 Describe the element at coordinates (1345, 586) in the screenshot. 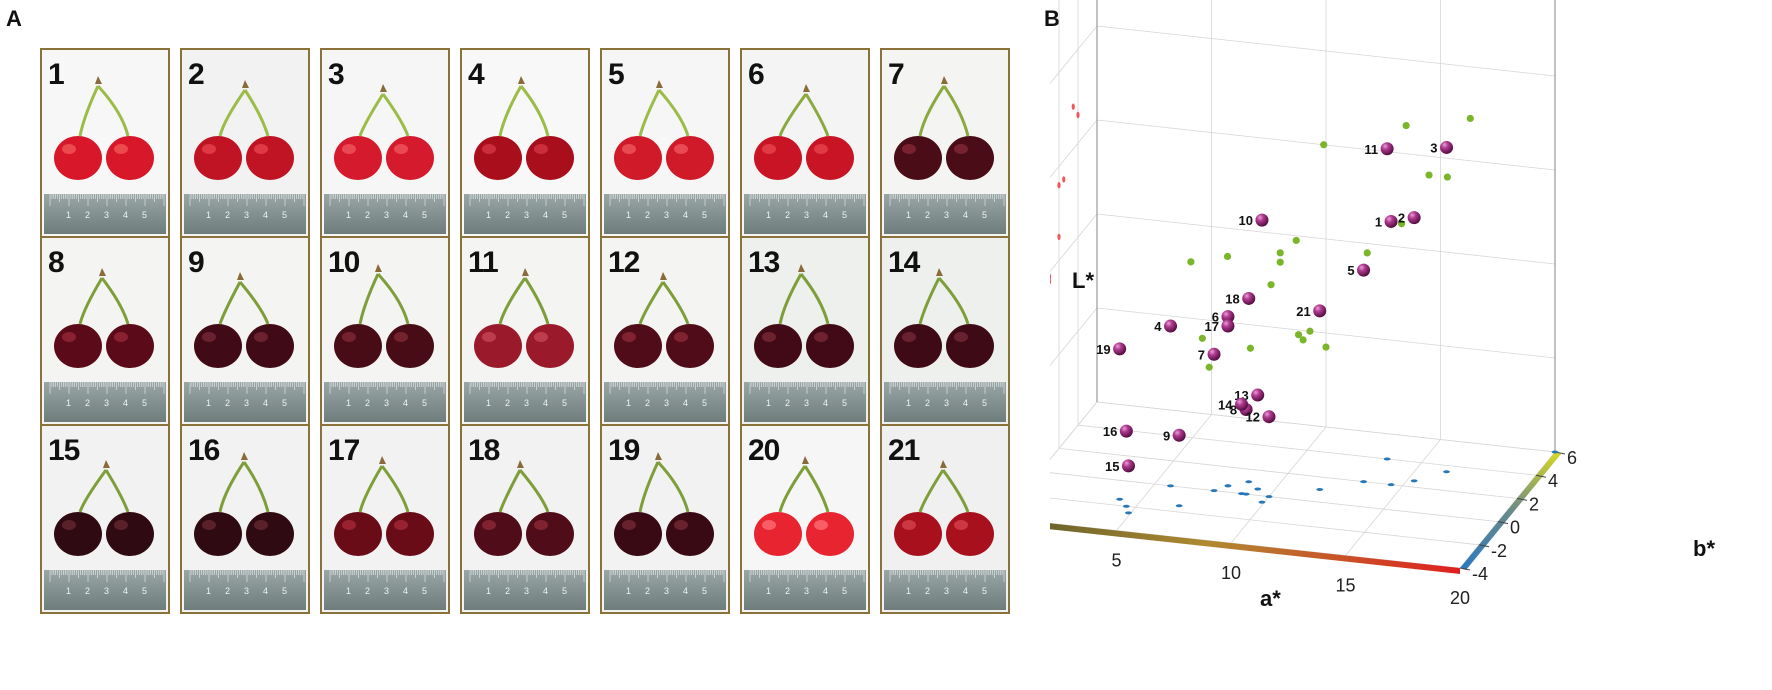

I see `x-tick-label: 15` at that location.